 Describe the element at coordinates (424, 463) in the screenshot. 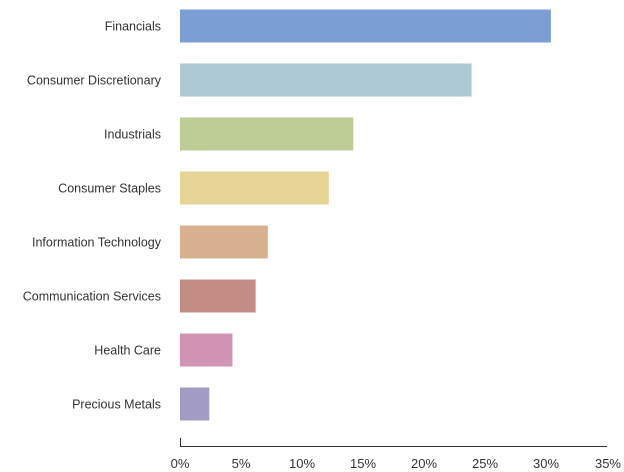

I see `x-tick-label: 20%` at that location.